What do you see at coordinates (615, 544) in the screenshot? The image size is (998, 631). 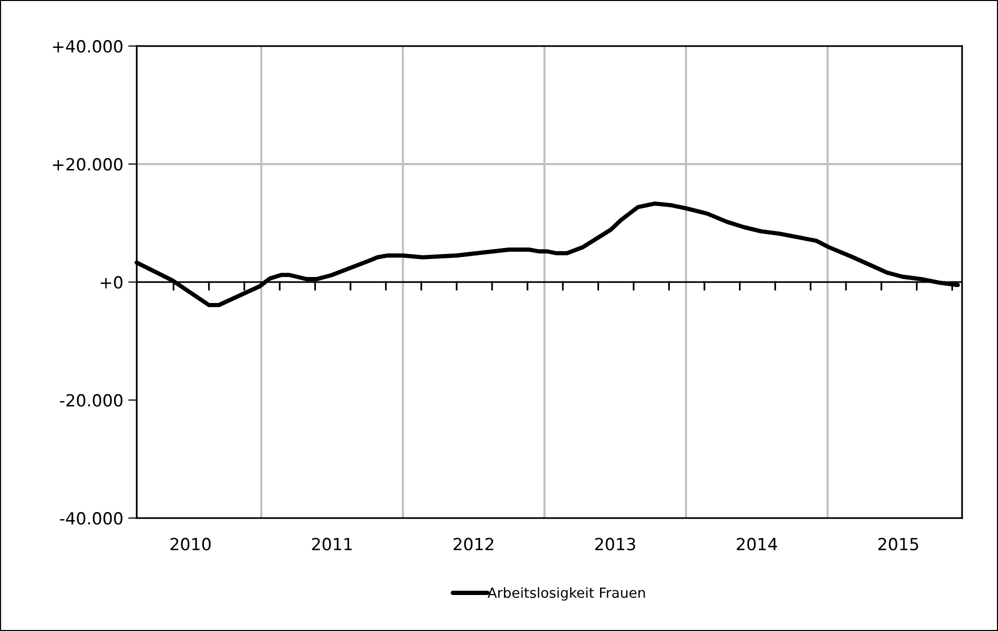 I see `x-tick-label: 2013` at bounding box center [615, 544].